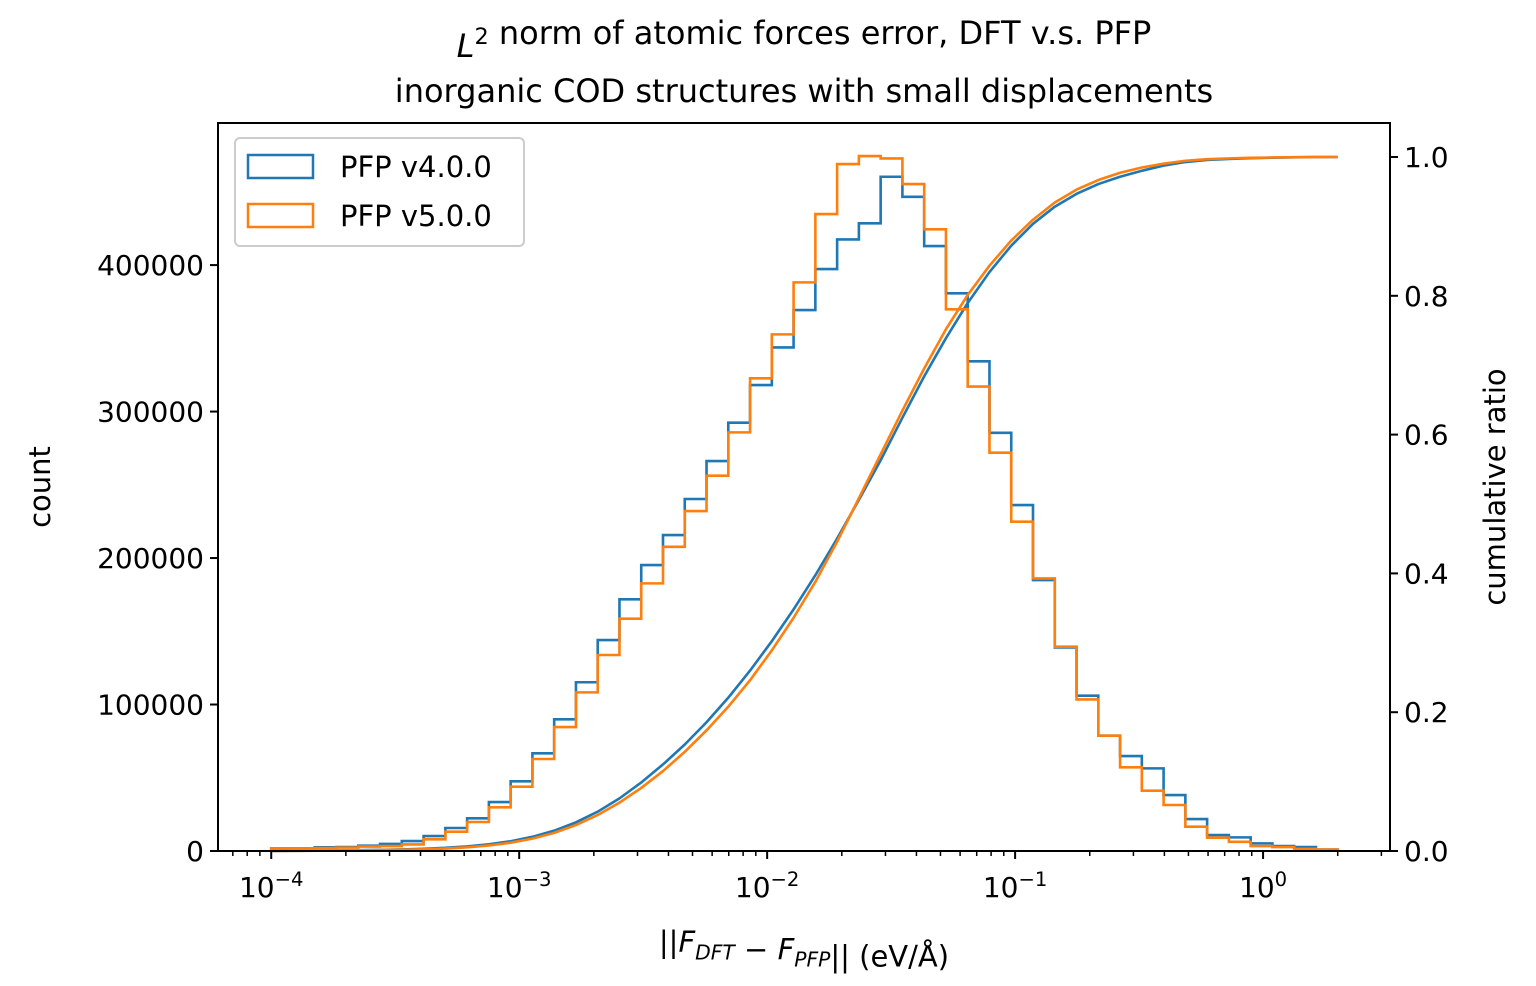 This screenshot has width=1536, height=986. What do you see at coordinates (280, 166) in the screenshot?
I see `legend-swatch-v4` at bounding box center [280, 166].